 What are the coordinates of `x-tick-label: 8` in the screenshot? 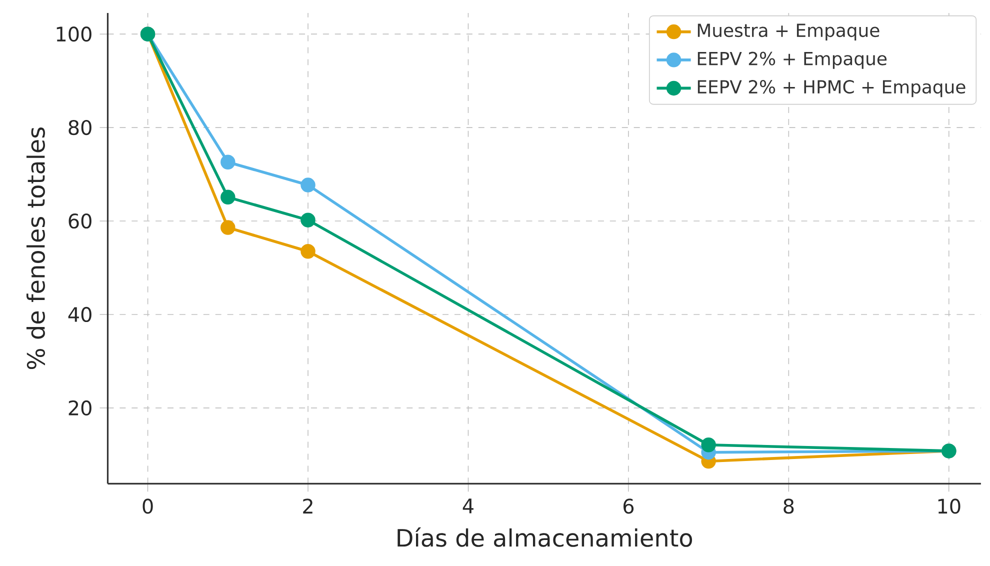 It's located at (789, 506).